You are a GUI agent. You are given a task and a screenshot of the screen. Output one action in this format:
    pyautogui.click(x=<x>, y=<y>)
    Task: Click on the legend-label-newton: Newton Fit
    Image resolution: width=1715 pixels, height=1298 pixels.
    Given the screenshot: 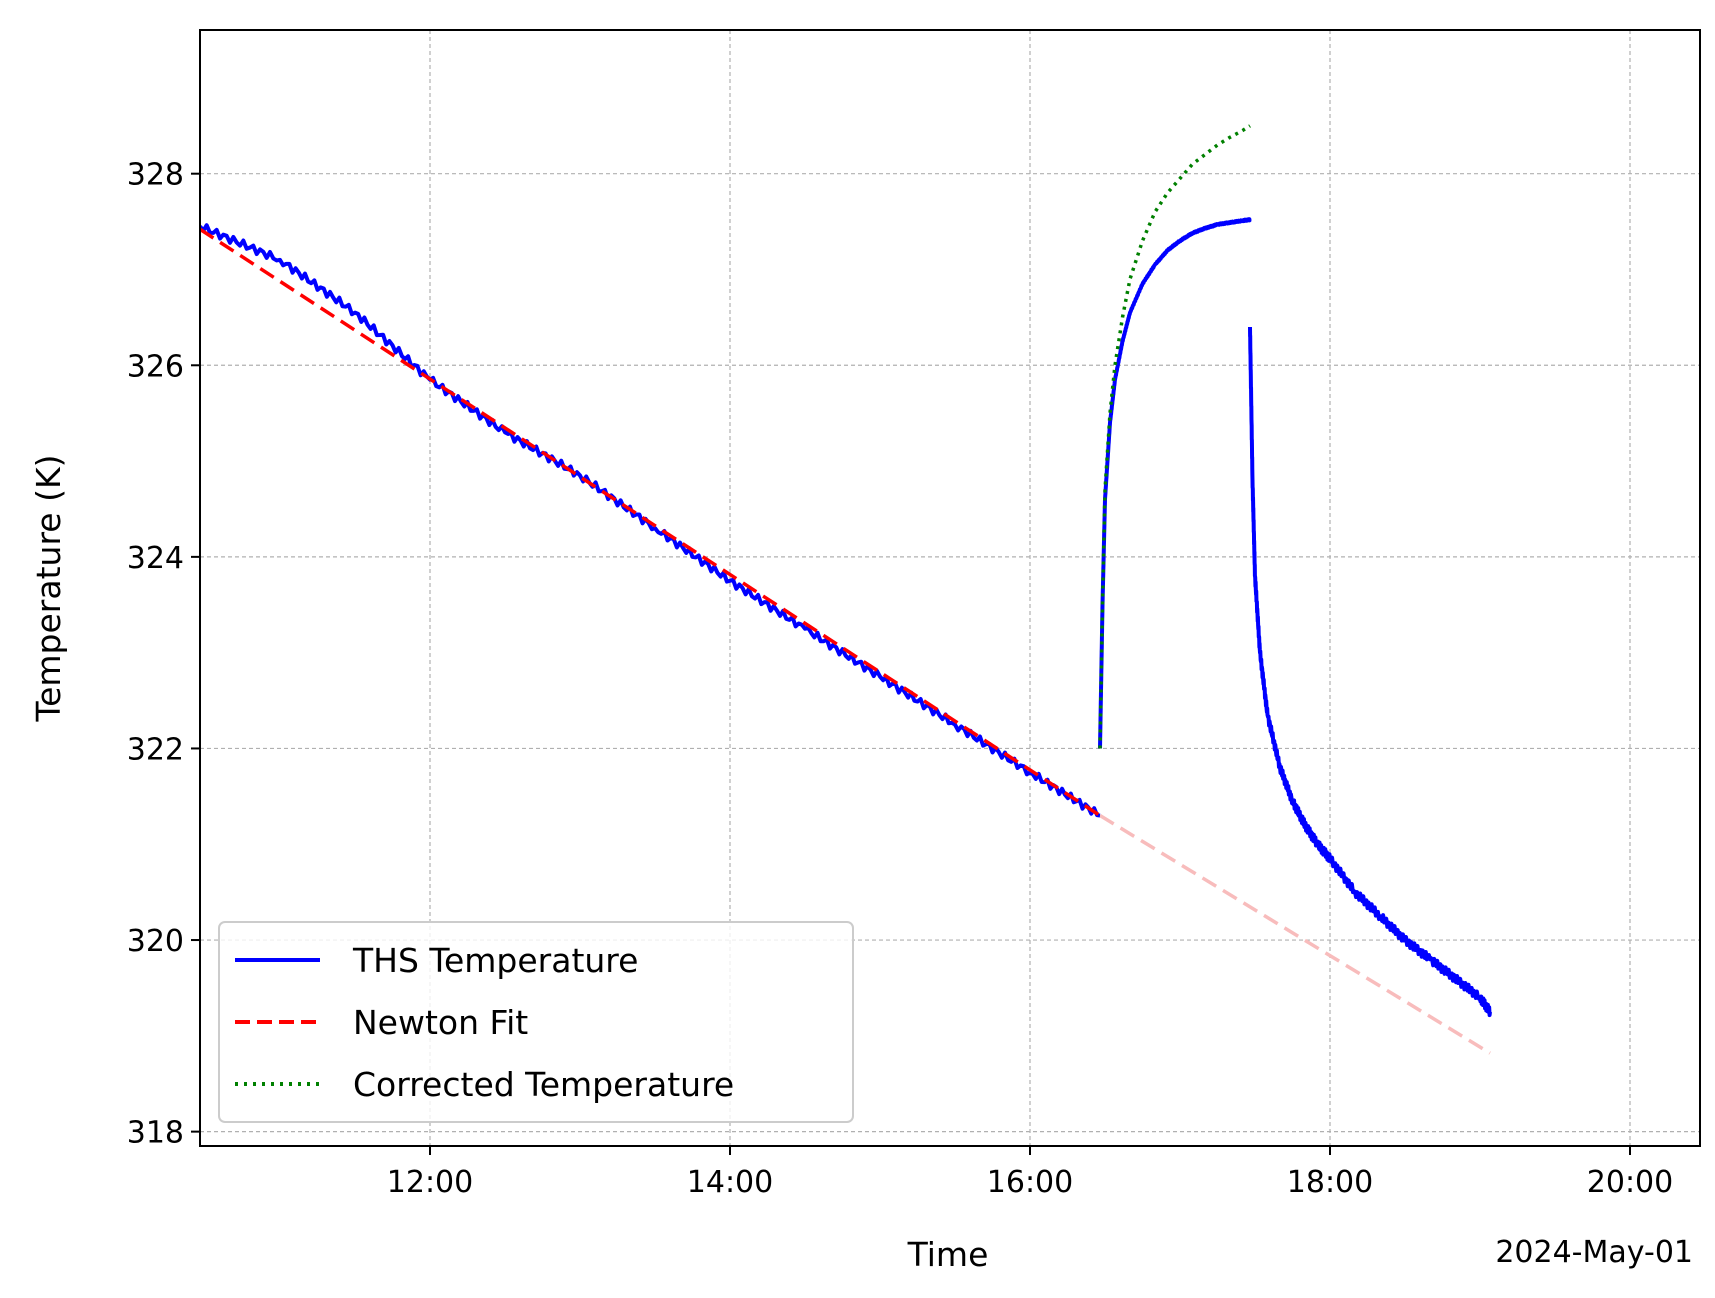 What is the action you would take?
    pyautogui.click(x=440, y=1022)
    